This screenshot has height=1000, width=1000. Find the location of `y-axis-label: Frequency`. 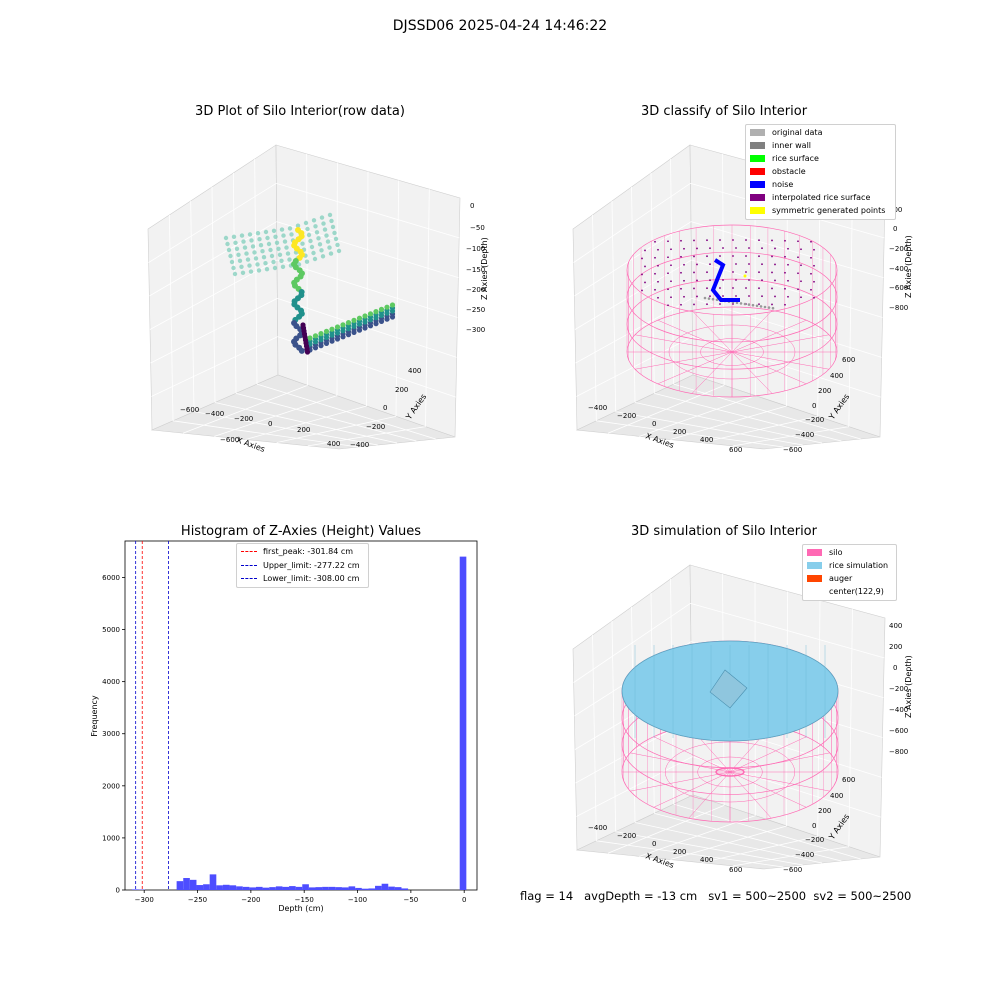

y-axis-label: Frequency is located at coordinates (94, 716).